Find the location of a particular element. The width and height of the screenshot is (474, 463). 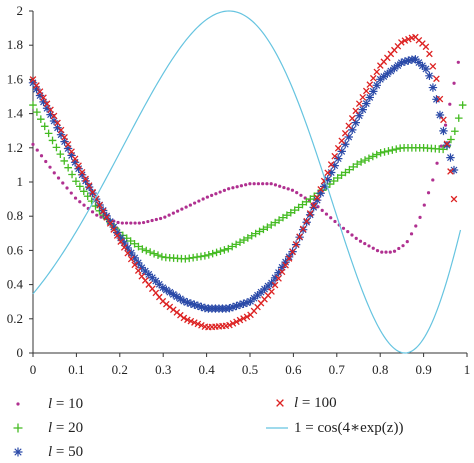

x-tick-label: 0.7 is located at coordinates (337, 369).